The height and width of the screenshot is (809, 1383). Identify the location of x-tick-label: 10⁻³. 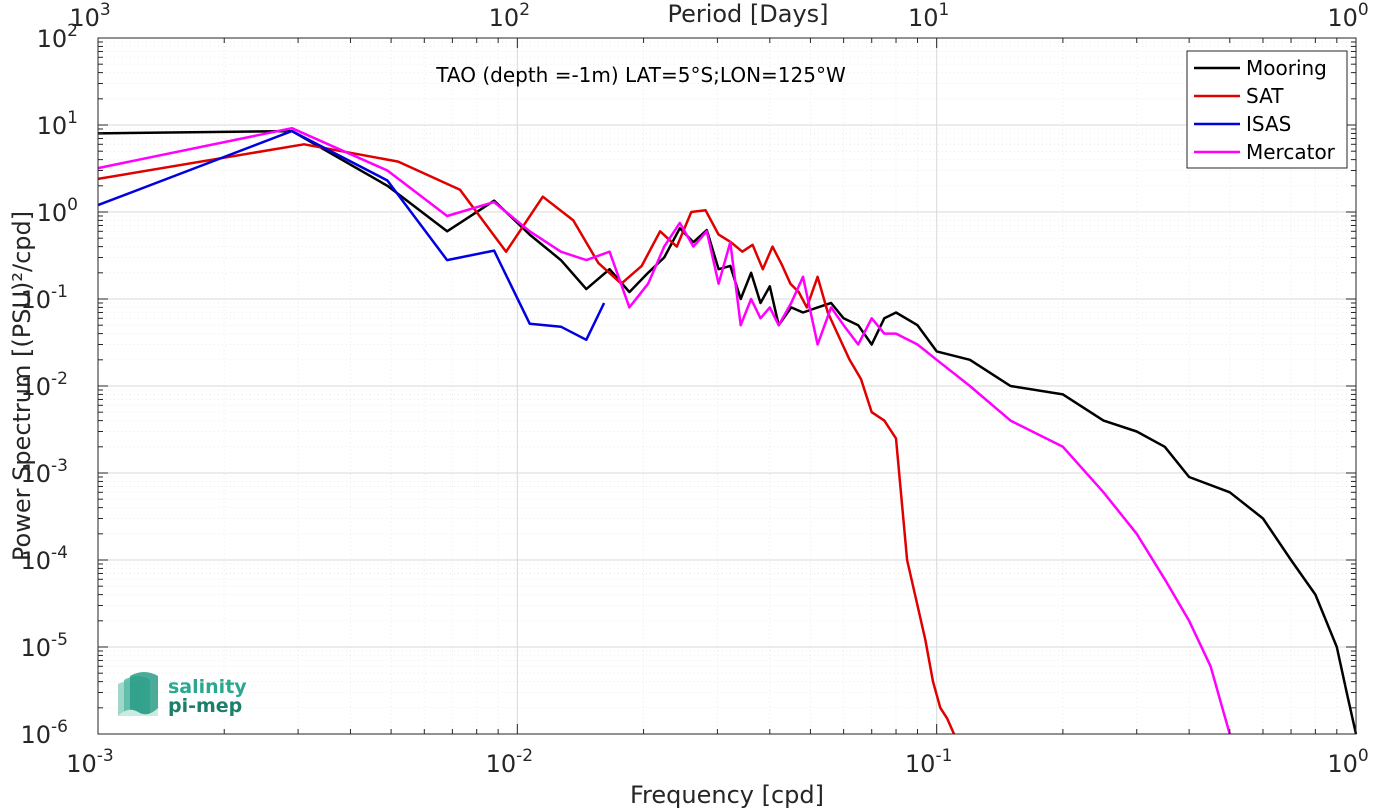
(90, 762).